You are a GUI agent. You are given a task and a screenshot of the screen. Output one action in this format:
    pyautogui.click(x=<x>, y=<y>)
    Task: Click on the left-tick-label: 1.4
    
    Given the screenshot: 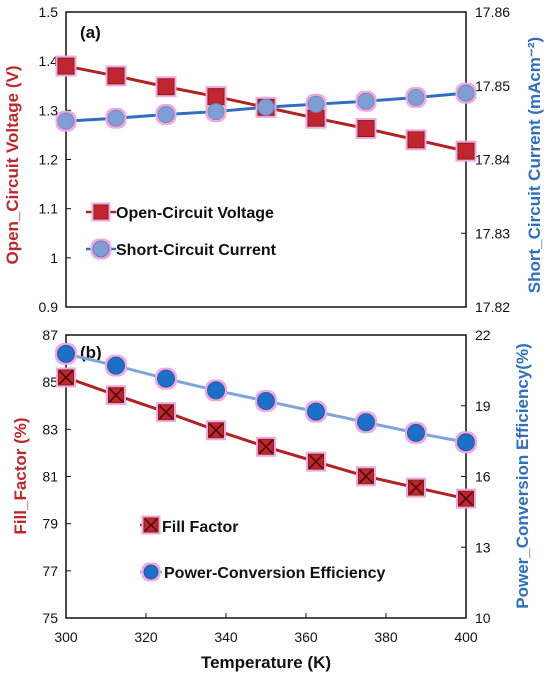 What is the action you would take?
    pyautogui.click(x=49, y=61)
    